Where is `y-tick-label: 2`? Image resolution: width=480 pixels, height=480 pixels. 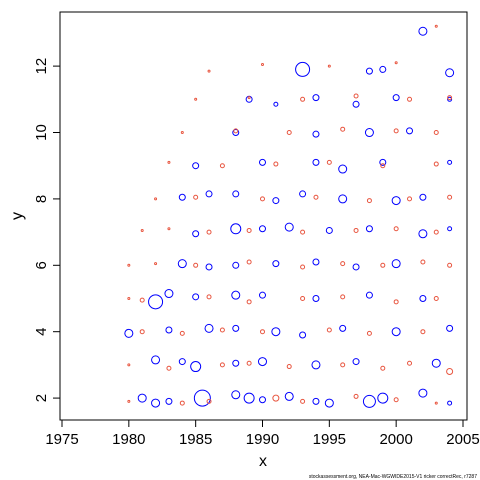
y-tick-label: 2 is located at coordinates (41, 398).